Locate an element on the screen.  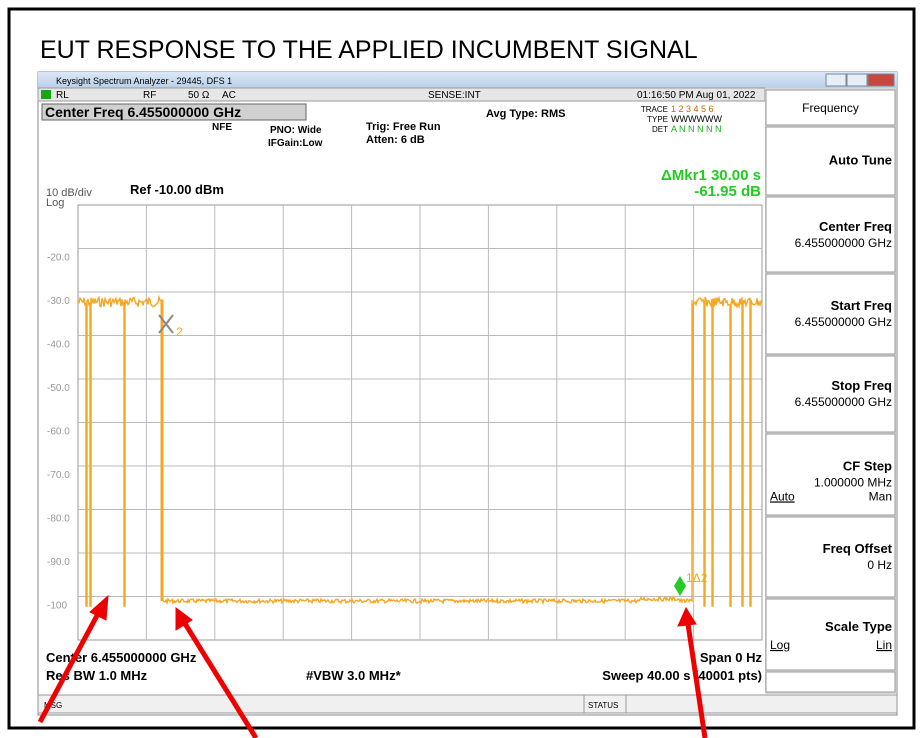
det-values: A N N N N N is located at coordinates (696, 129).